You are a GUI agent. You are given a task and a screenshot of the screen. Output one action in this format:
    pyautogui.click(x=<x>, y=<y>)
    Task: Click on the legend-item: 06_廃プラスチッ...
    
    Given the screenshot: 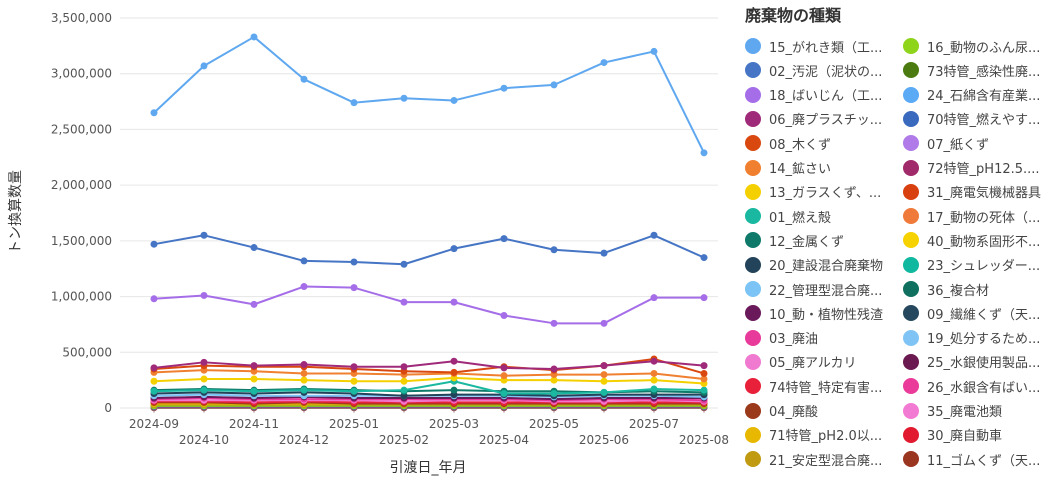 What is the action you would take?
    pyautogui.click(x=820, y=119)
    